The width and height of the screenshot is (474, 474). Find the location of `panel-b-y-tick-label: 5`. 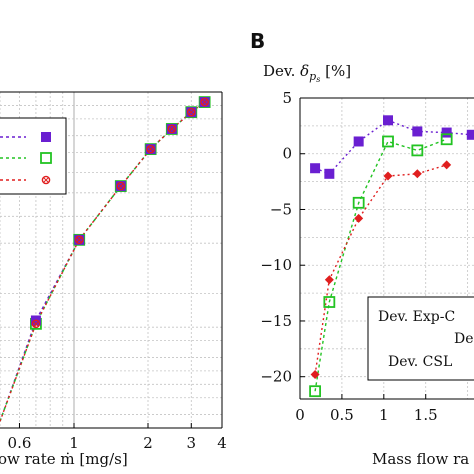

panel-b-y-tick-label: 5 is located at coordinates (287, 98).